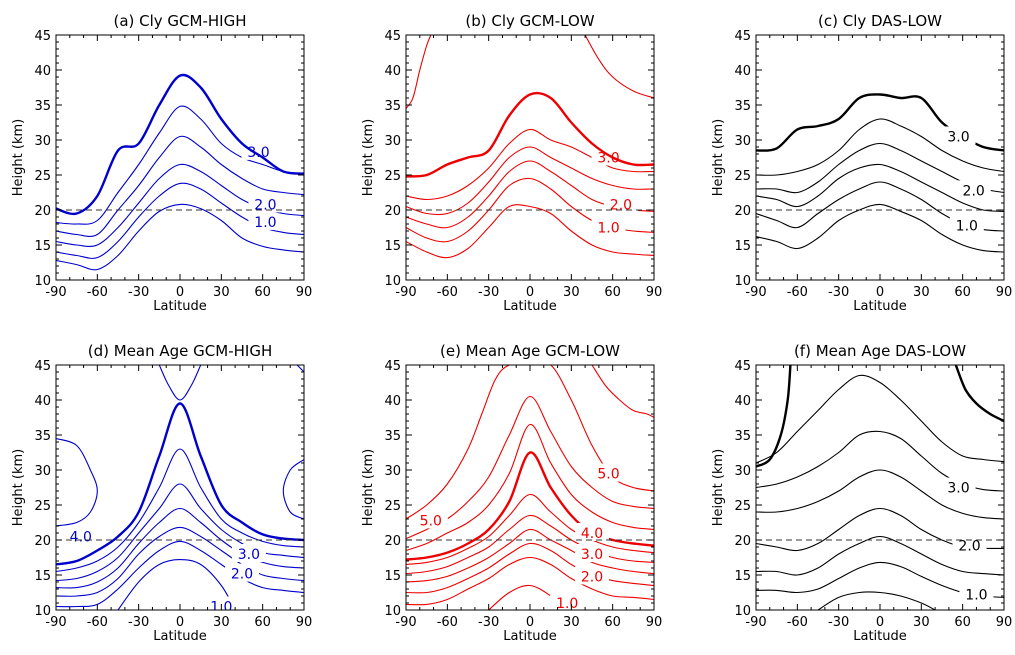  Describe the element at coordinates (180, 636) in the screenshot. I see `x-axis-label: Latitude` at that location.